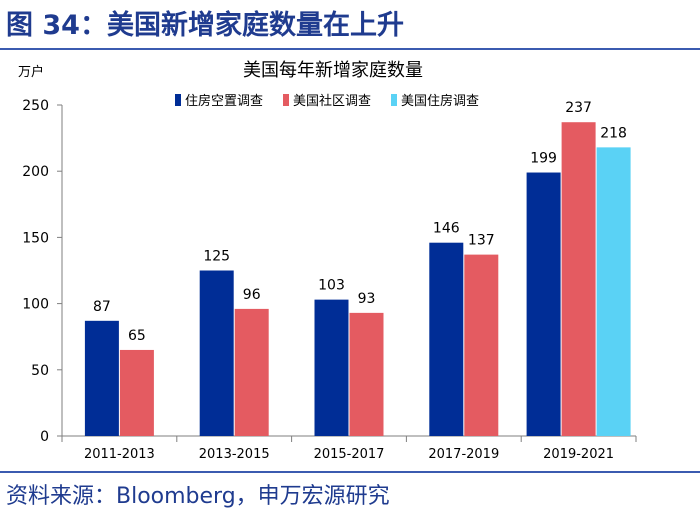  What do you see at coordinates (35, 106) in the screenshot?
I see `y-tick-label: 250` at bounding box center [35, 106].